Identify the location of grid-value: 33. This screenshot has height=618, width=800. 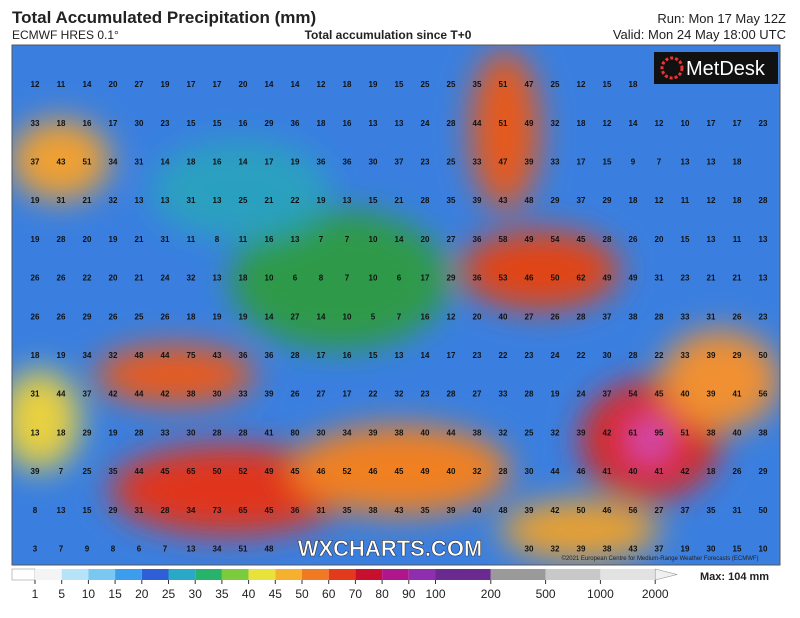
(477, 162).